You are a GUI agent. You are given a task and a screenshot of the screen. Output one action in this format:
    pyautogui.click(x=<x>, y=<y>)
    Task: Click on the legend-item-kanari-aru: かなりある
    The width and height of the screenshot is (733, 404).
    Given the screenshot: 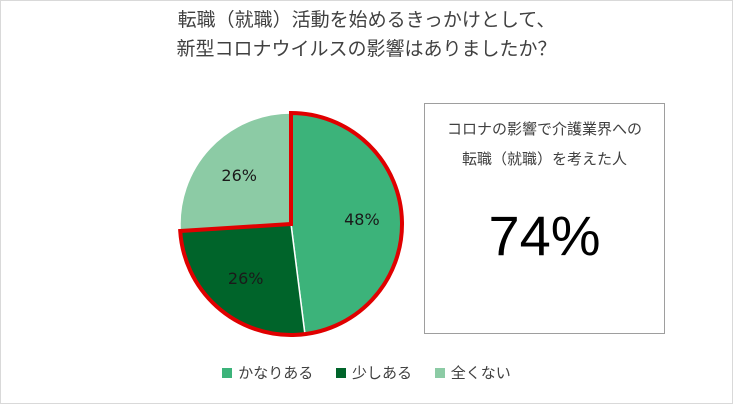 What is the action you would take?
    pyautogui.click(x=267, y=373)
    